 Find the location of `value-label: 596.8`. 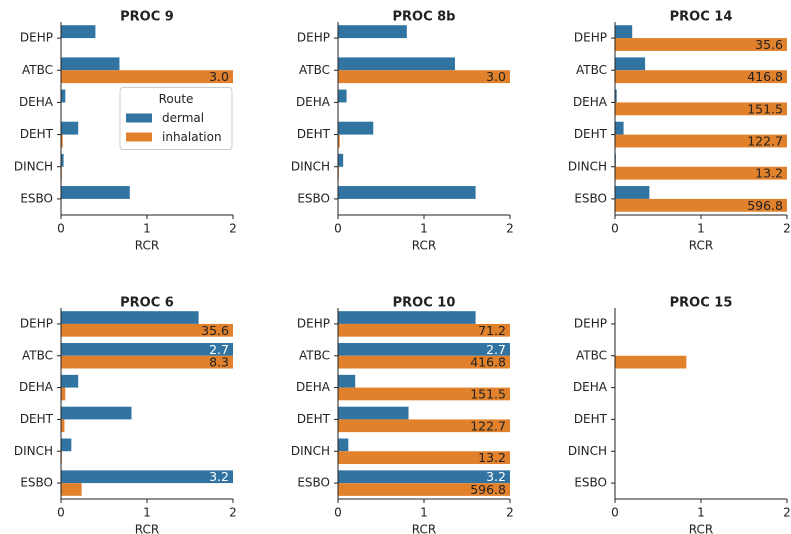

value-label: 596.8 is located at coordinates (488, 489).